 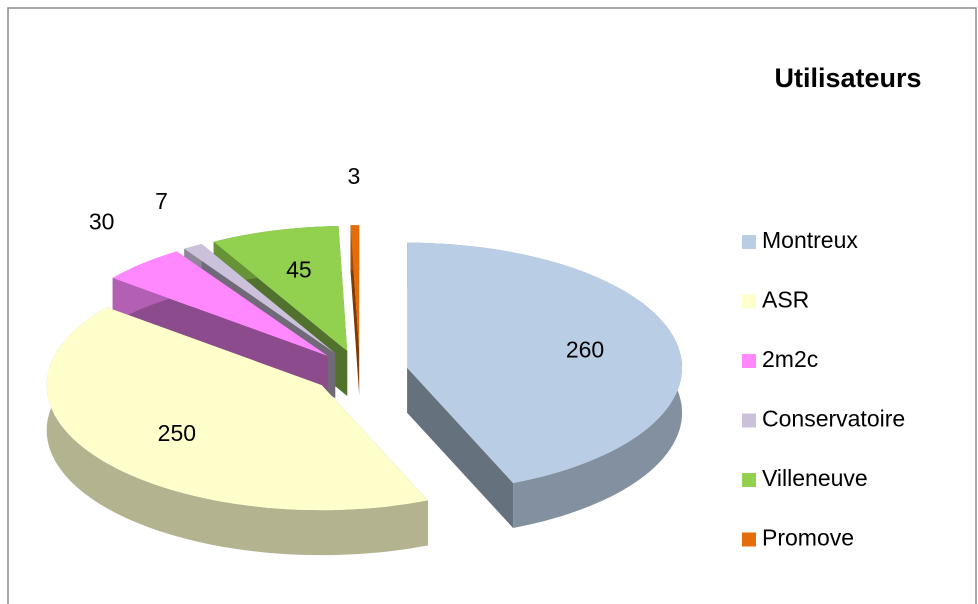 What do you see at coordinates (161, 201) in the screenshot?
I see `data-label: 7` at bounding box center [161, 201].